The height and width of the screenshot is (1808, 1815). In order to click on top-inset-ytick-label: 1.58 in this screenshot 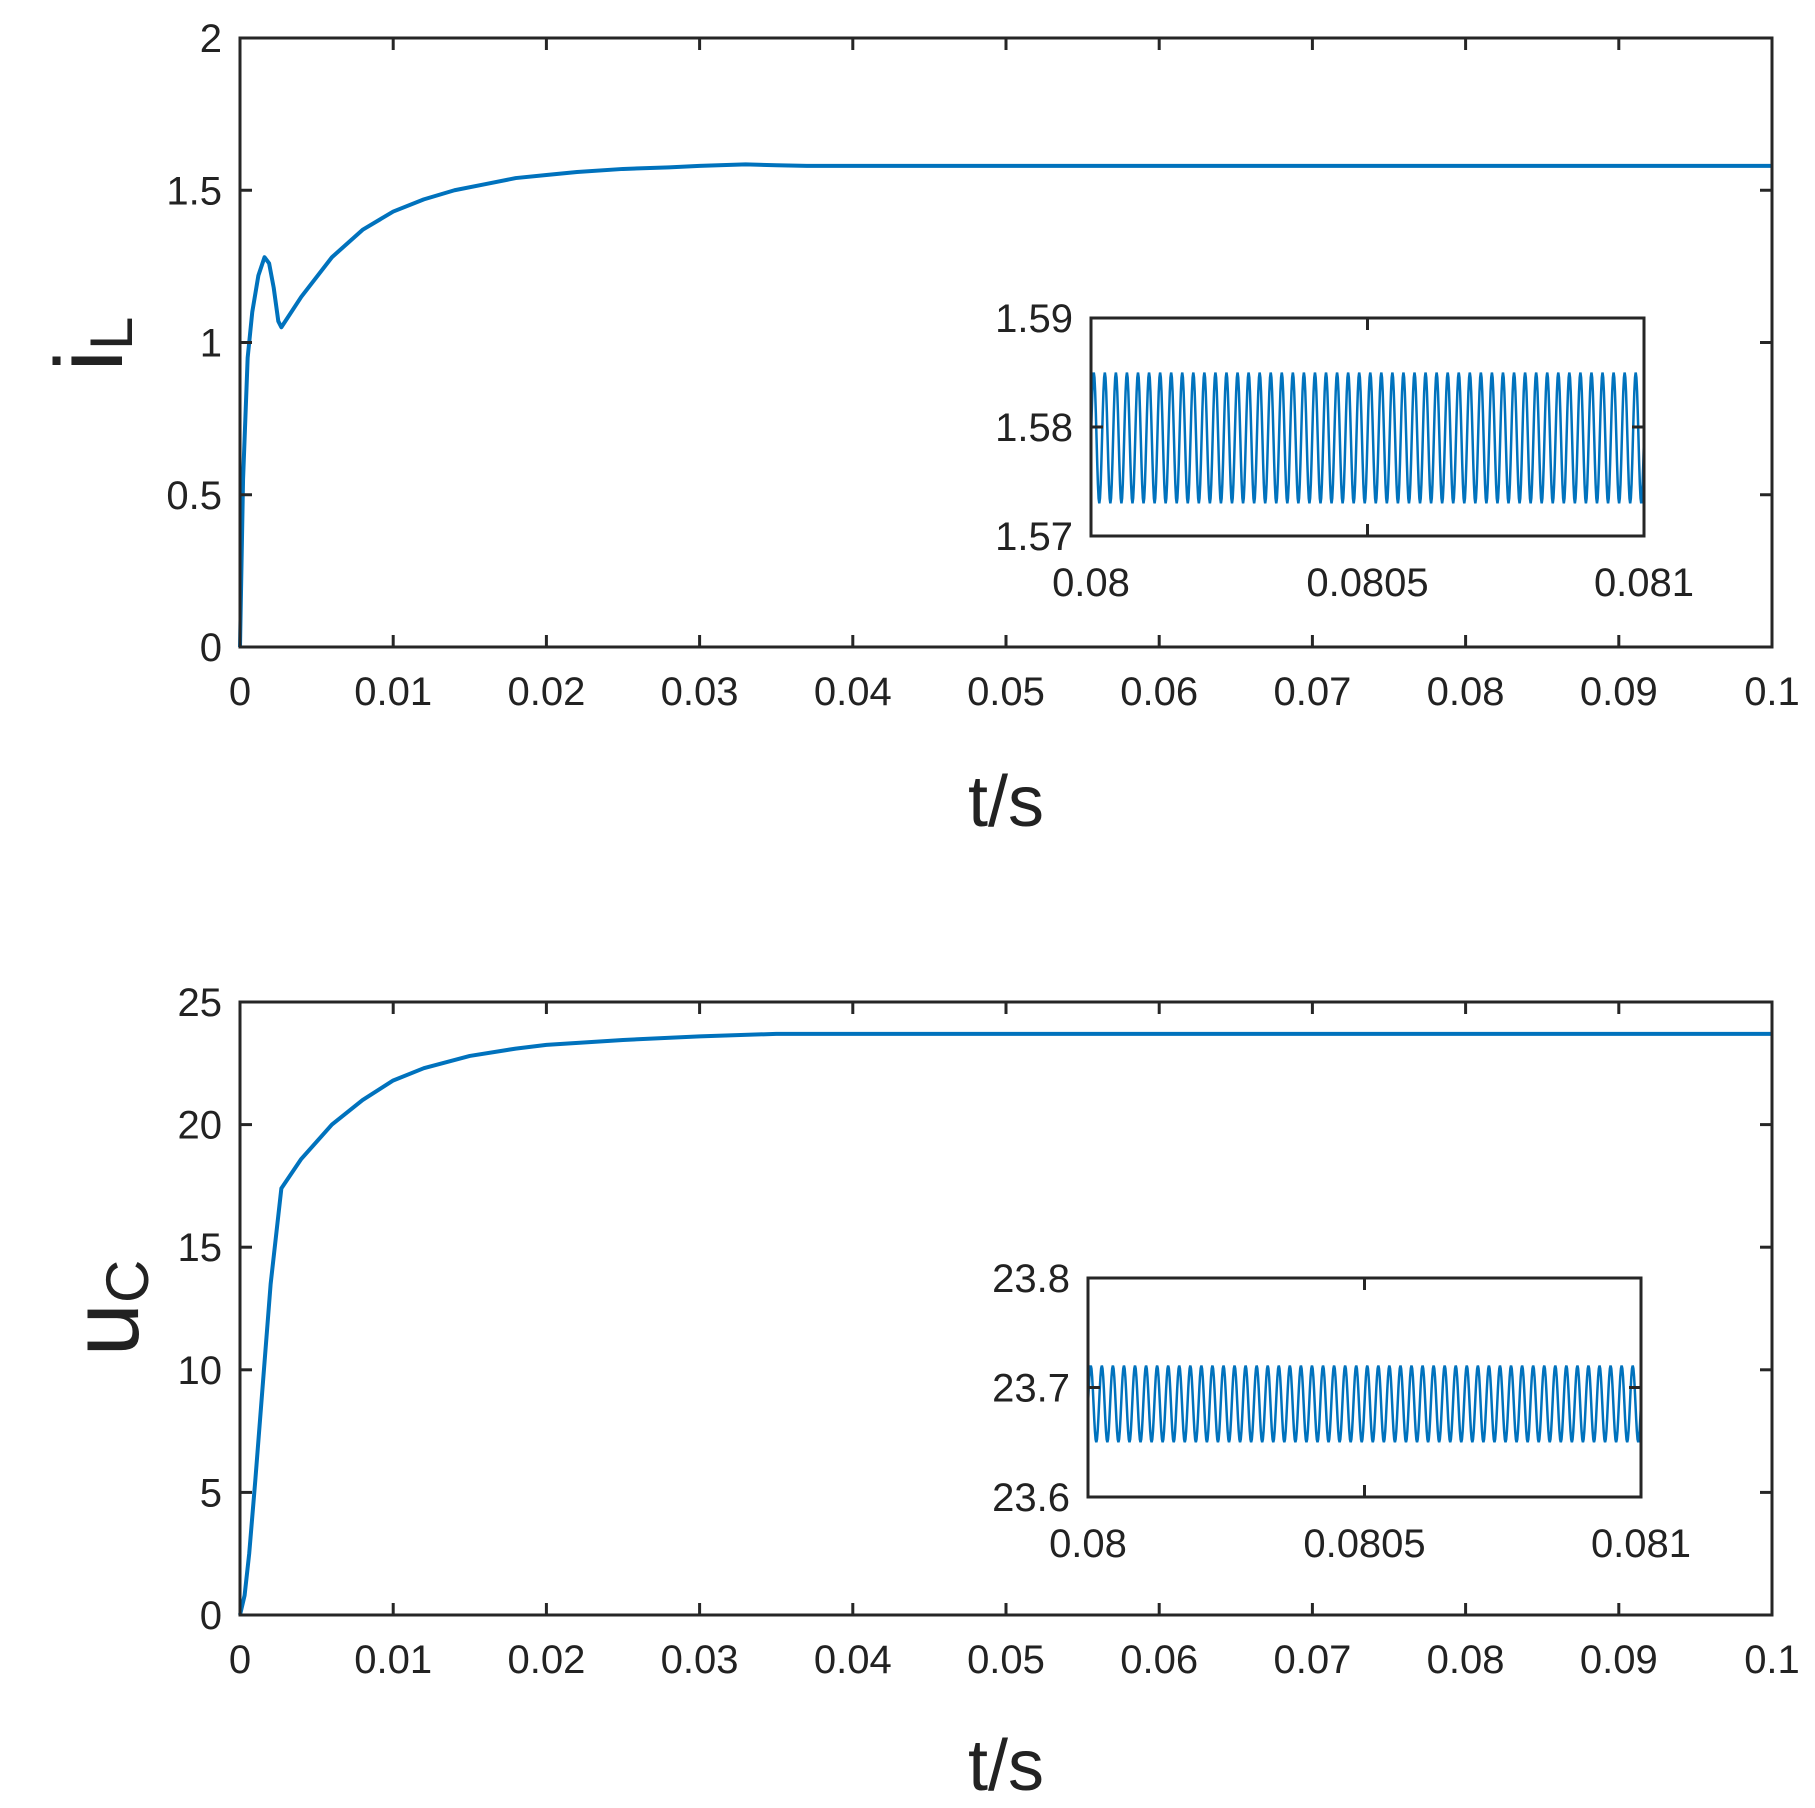, I will do `click(1034, 428)`.